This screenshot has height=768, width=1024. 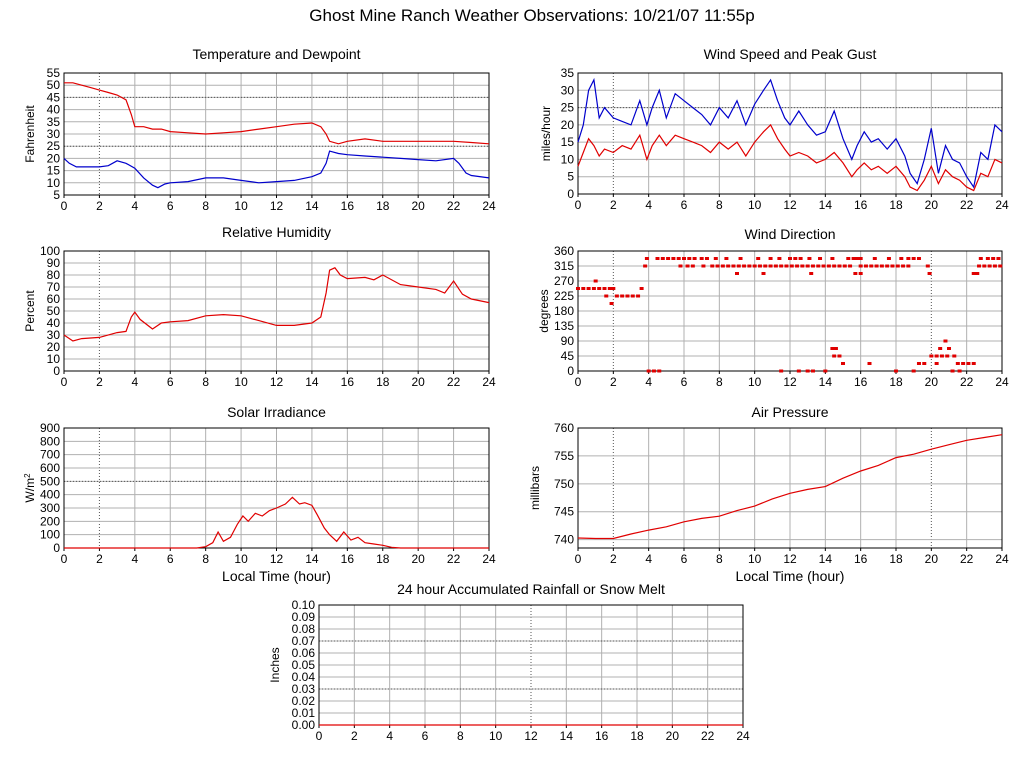 What do you see at coordinates (54, 97) in the screenshot?
I see `y-tick-label: 45` at bounding box center [54, 97].